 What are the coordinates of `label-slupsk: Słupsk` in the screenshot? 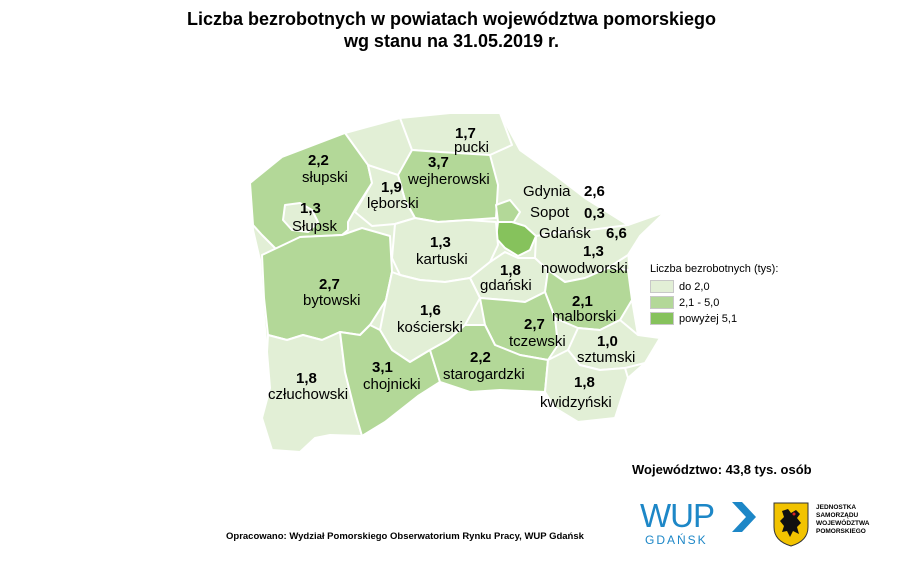 It's located at (315, 226).